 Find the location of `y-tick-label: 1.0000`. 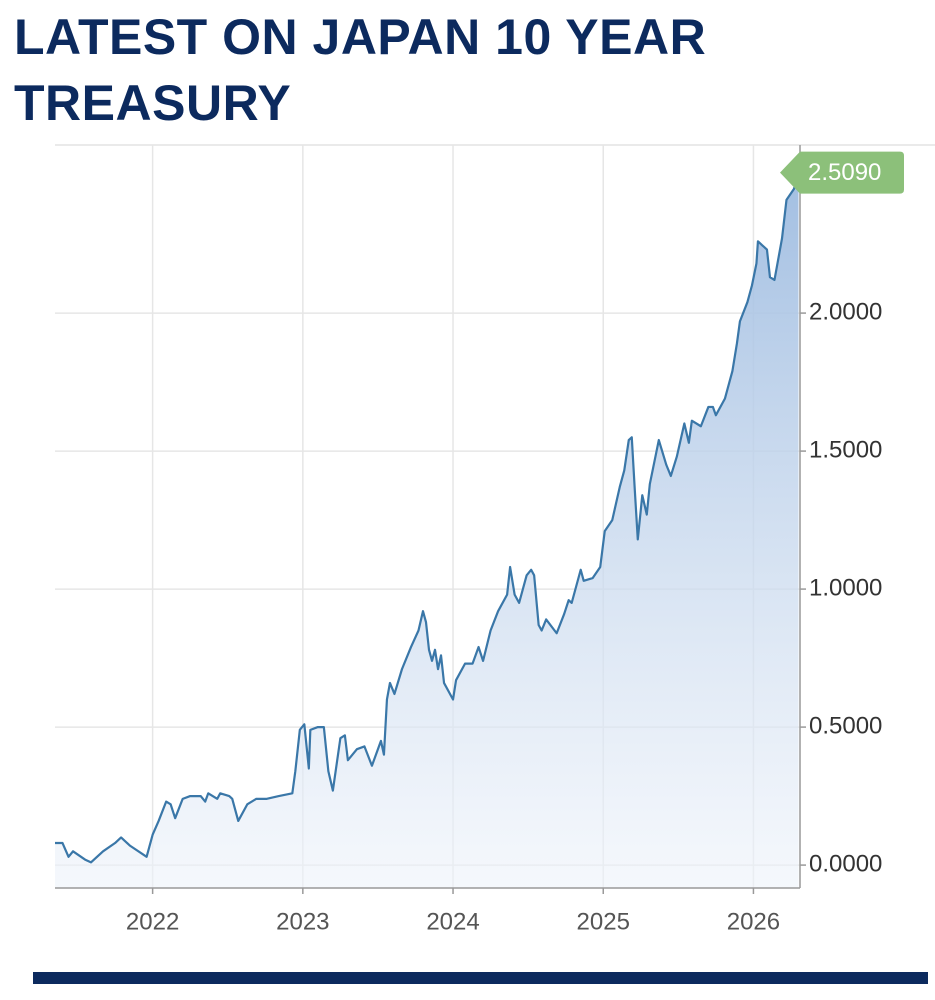

y-tick-label: 1.0000 is located at coordinates (845, 587).